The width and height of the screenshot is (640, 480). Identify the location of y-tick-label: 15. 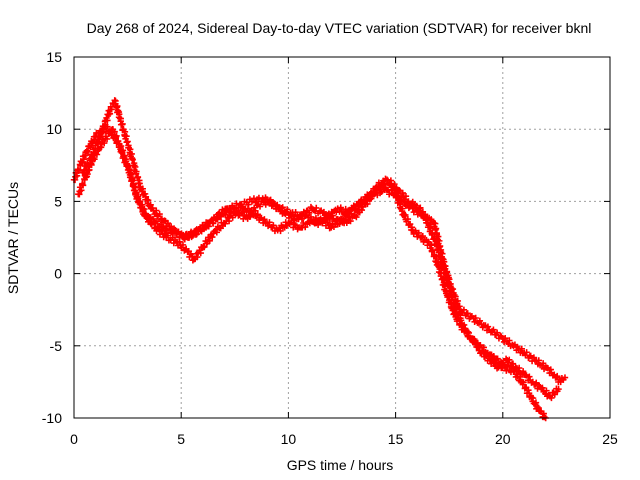
(54, 57).